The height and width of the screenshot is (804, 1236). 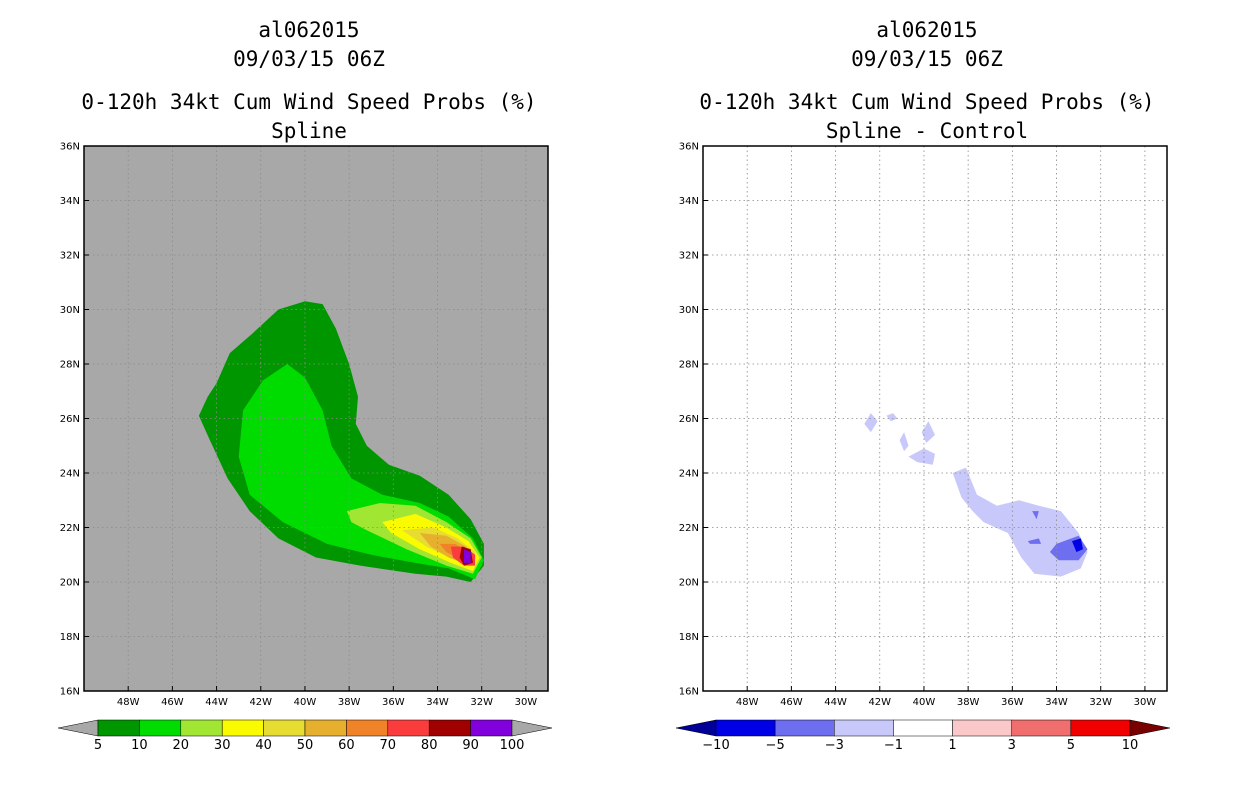 What do you see at coordinates (429, 745) in the screenshot?
I see `left-cbar-label-8: 80` at bounding box center [429, 745].